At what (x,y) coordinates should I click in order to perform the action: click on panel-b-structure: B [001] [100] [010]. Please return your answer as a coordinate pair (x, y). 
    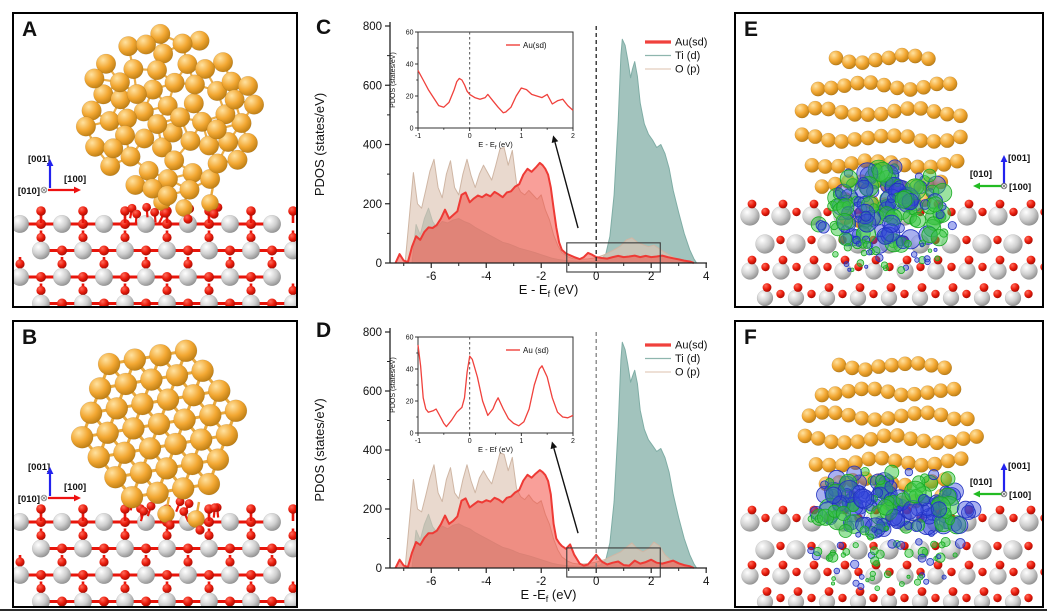
    Looking at the image, I should click on (155, 464).